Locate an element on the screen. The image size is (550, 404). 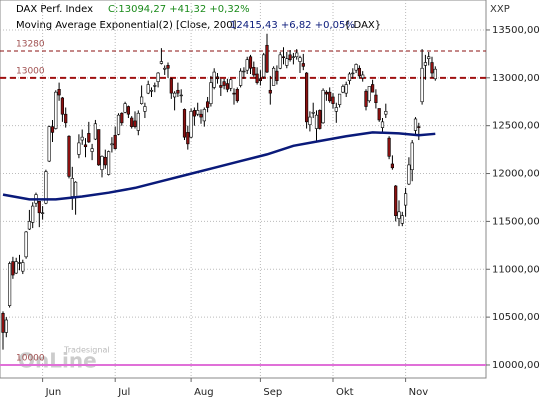
ema-line is located at coordinates (219, 166).